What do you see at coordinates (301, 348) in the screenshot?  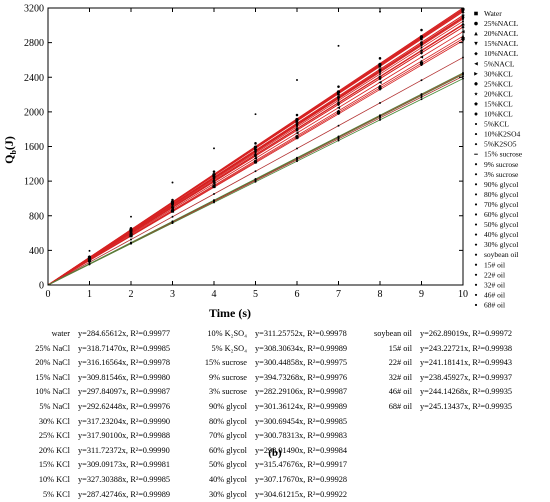 I see `equation-fit: y=308.30634x, R²=0.99989` at bounding box center [301, 348].